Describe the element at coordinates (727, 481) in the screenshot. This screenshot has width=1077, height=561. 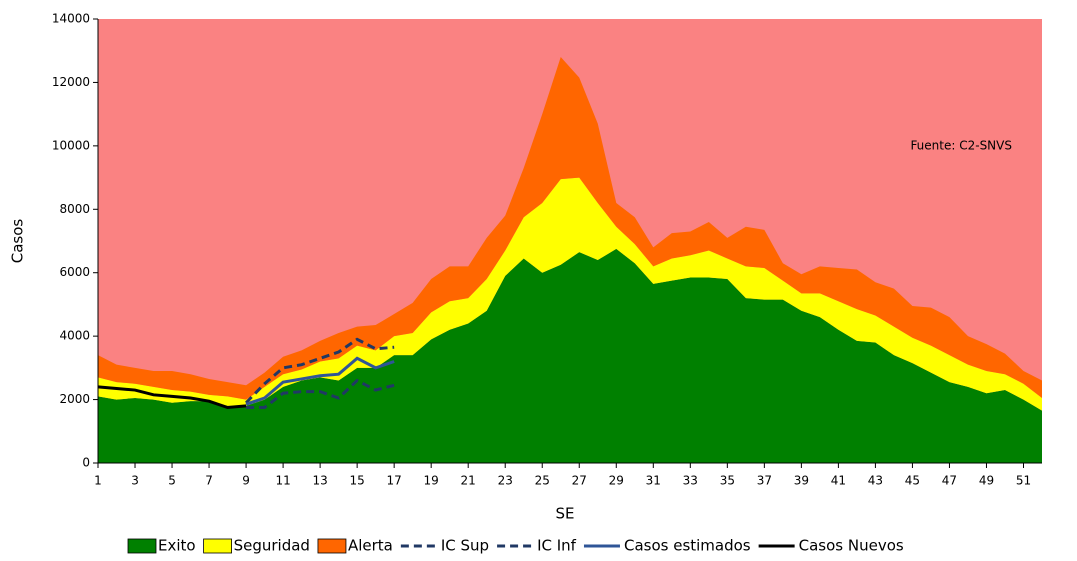
I see `x-tick-label: 35` at that location.